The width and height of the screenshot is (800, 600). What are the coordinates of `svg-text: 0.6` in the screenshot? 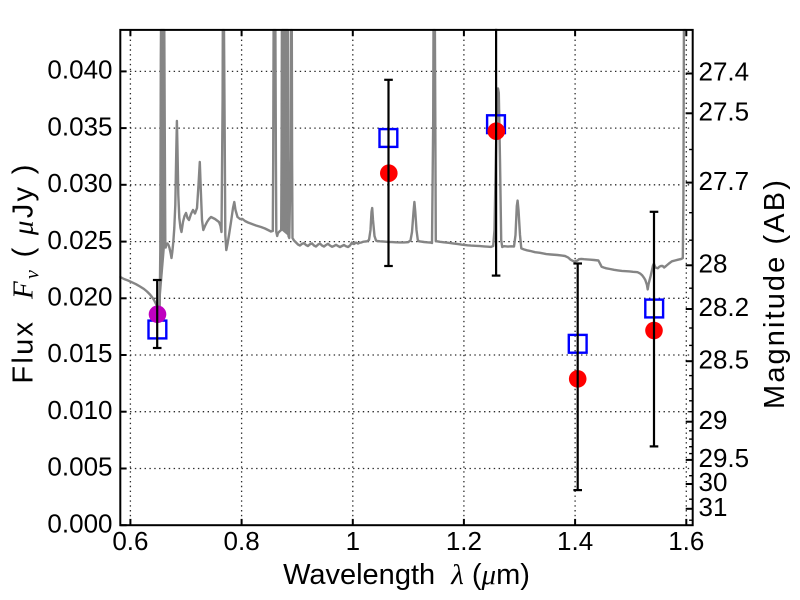 It's located at (130, 541).